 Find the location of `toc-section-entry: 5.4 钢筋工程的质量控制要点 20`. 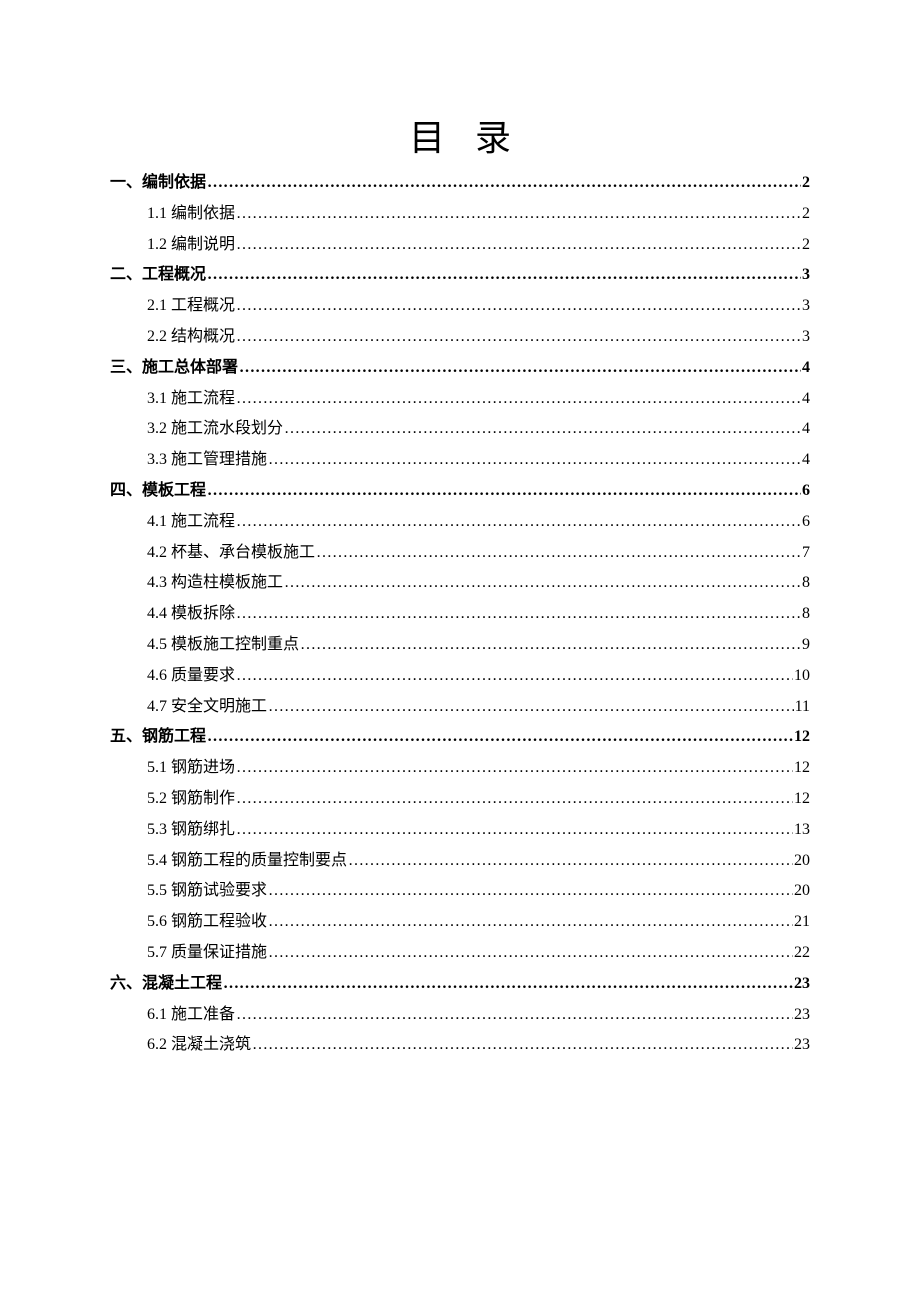

toc-section-entry: 5.4 钢筋工程的质量控制要点 20 is located at coordinates (460, 861).